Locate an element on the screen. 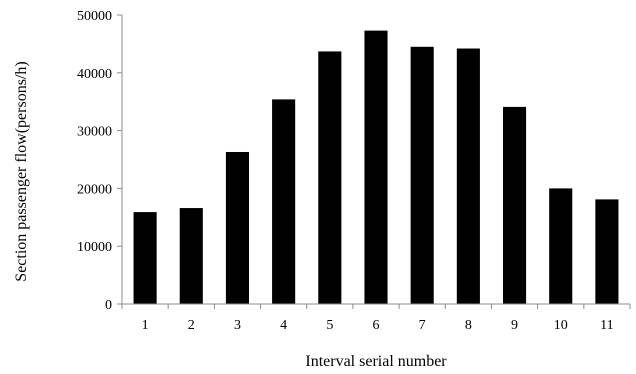 This screenshot has width=636, height=374. x-axis-ticks: 1 2 3 4 5 6 7 8 9 10 11 is located at coordinates (376, 318).